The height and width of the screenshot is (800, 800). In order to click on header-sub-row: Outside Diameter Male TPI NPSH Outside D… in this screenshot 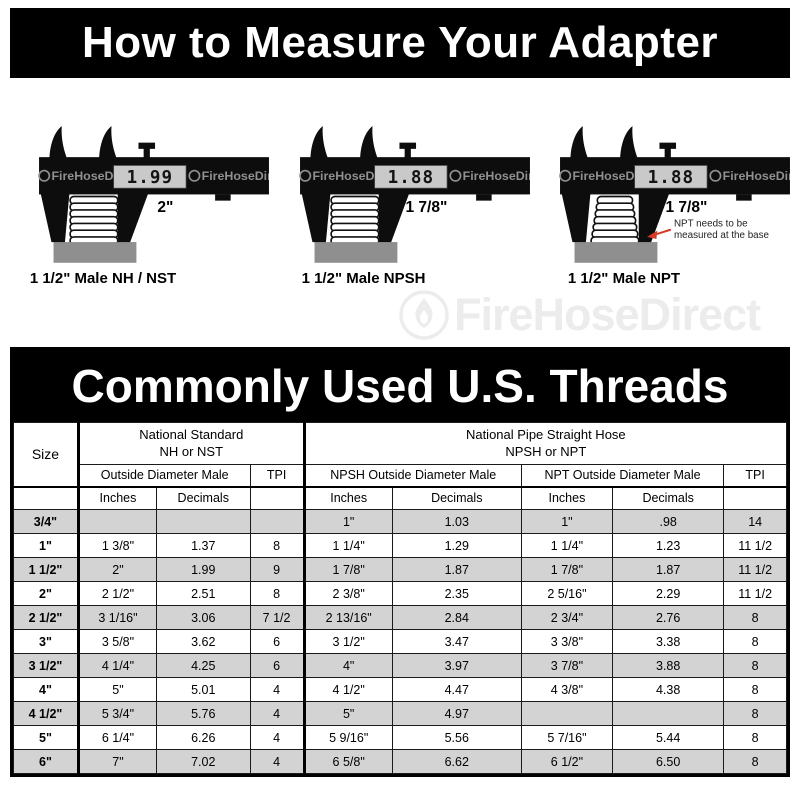, I will do `click(400, 475)`.